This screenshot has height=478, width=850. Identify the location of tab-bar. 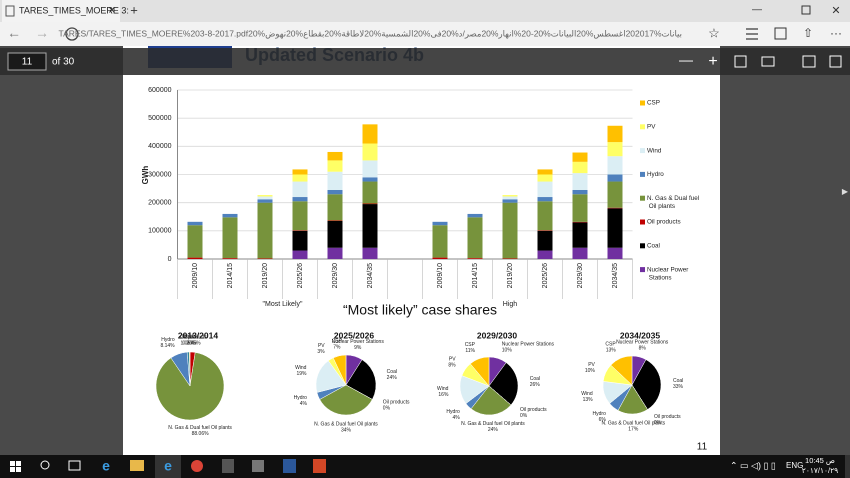
(425, 11).